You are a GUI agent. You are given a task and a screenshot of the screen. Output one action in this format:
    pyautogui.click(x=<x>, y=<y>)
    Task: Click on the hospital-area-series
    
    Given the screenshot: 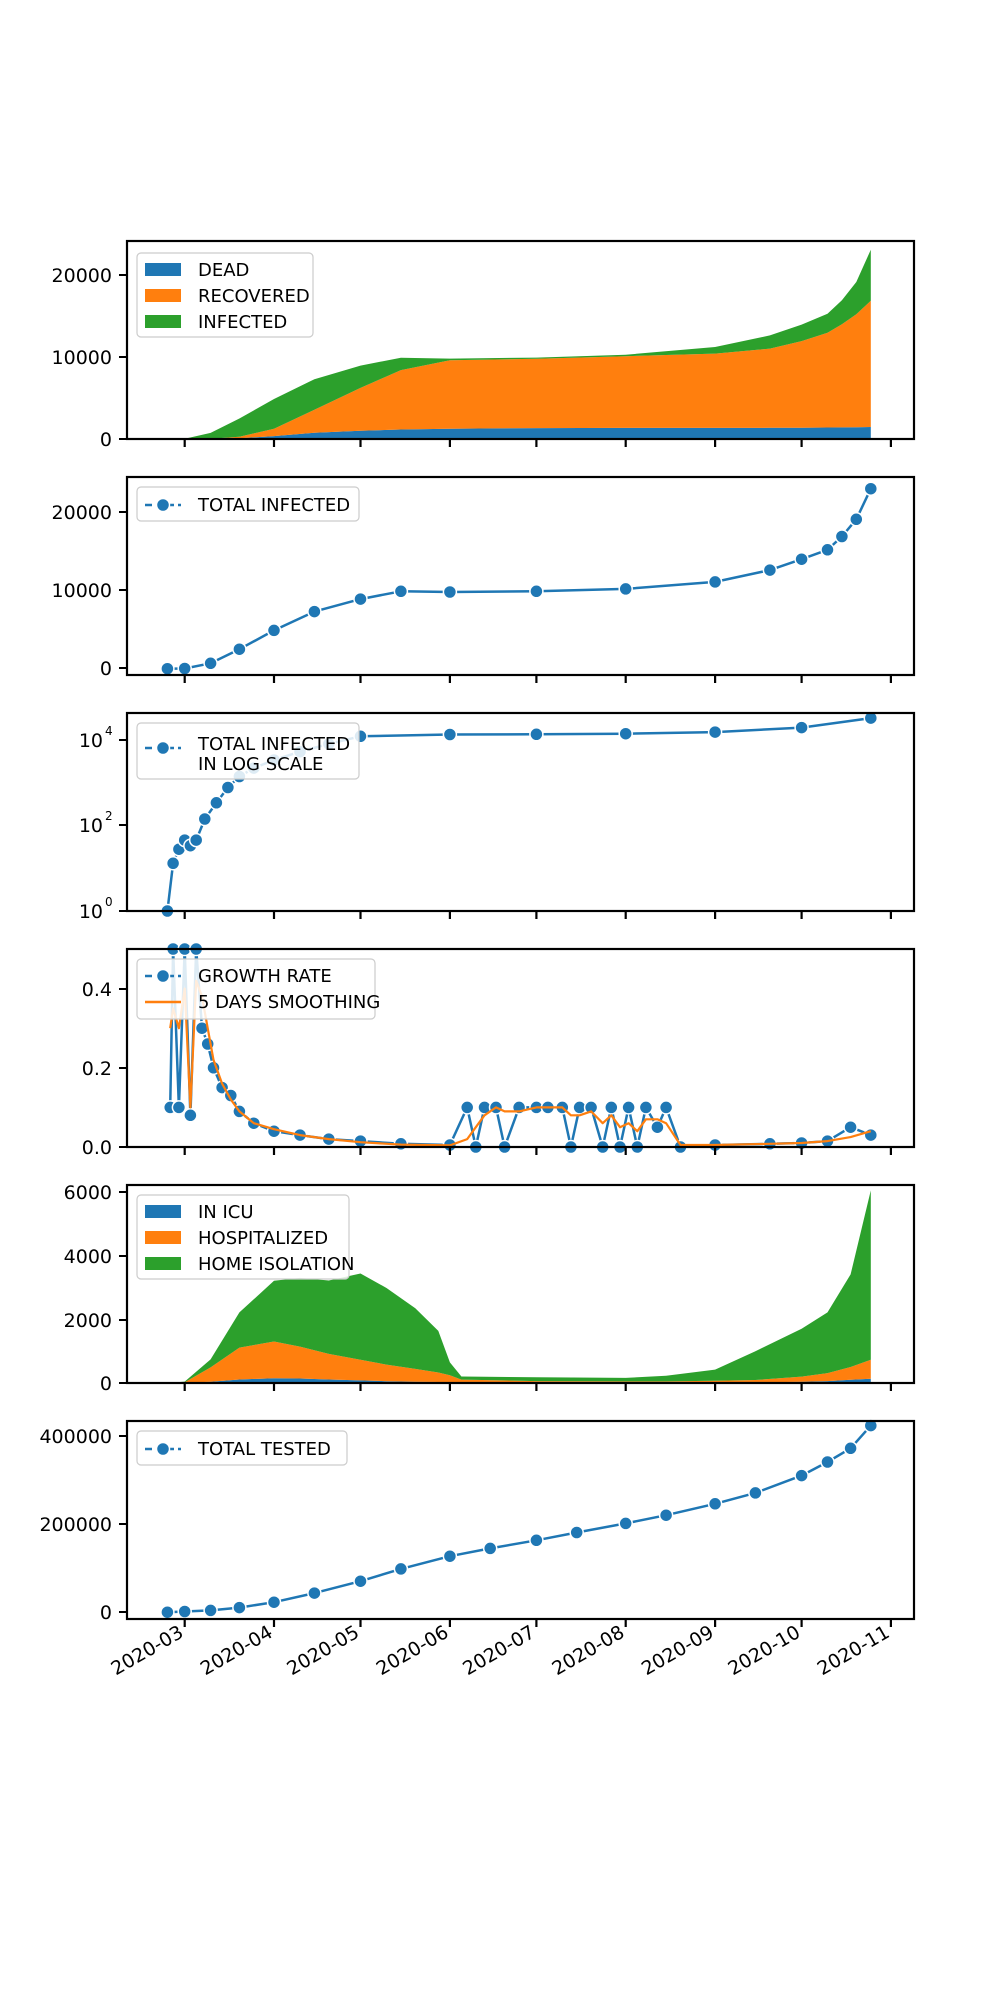 What is the action you would take?
    pyautogui.click(x=519, y=1286)
    